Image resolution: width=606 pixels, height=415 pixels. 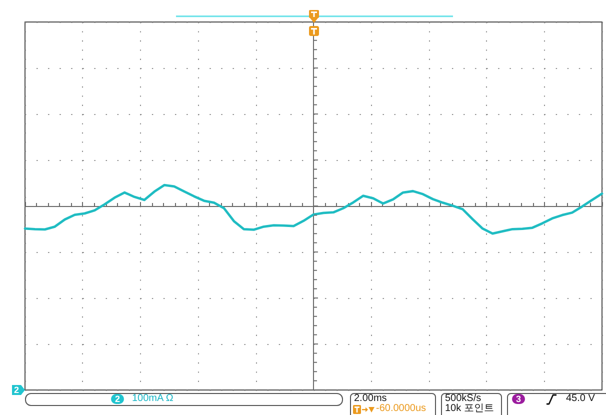 What do you see at coordinates (469, 408) in the screenshot?
I see `text: 10k 포인트` at bounding box center [469, 408].